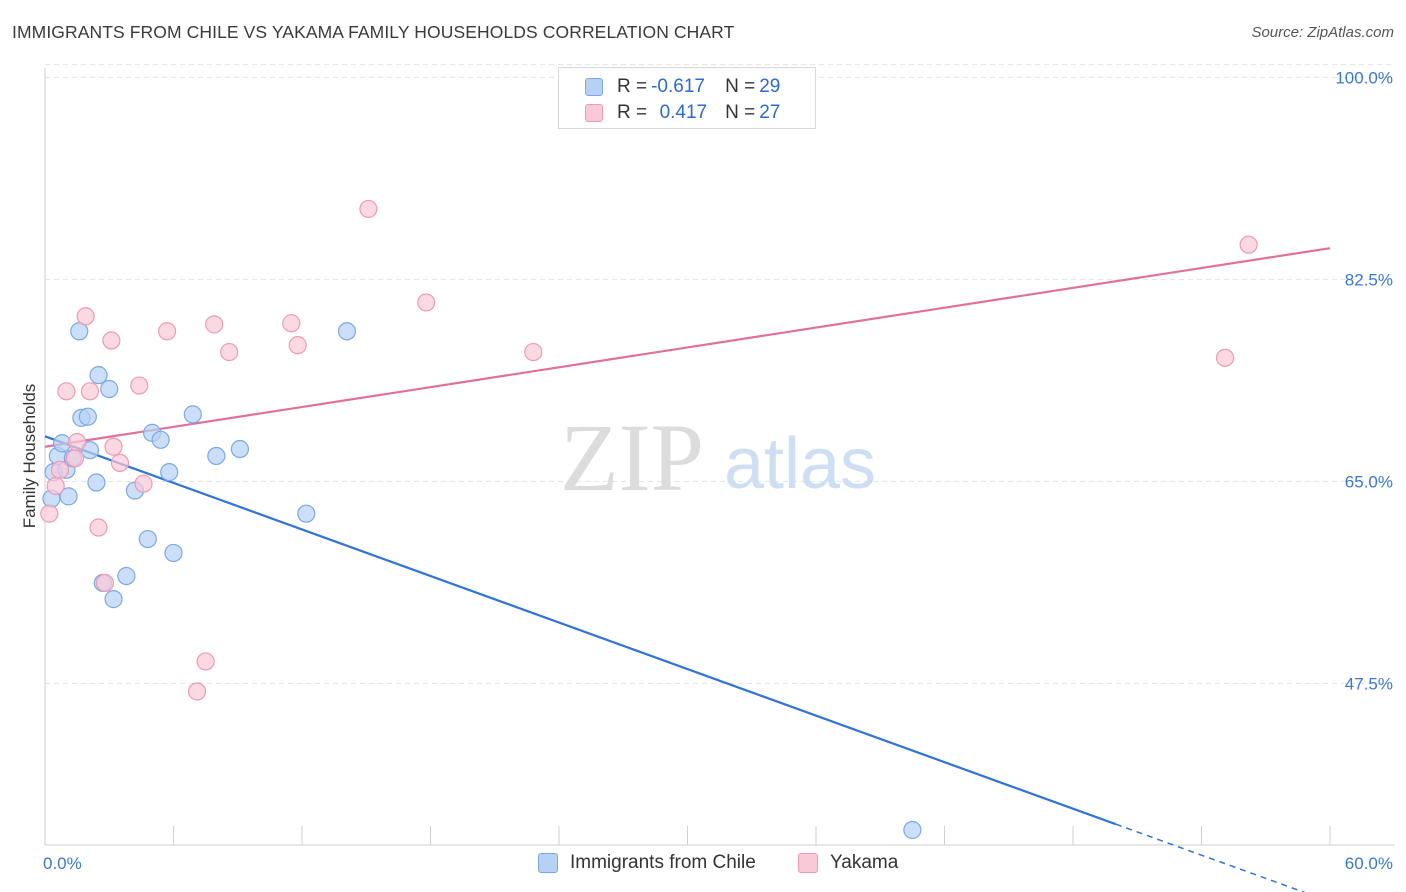 This screenshot has width=1406, height=892. I want to click on bottom-legend-chile: Immigrants from Chile, so click(647, 863).